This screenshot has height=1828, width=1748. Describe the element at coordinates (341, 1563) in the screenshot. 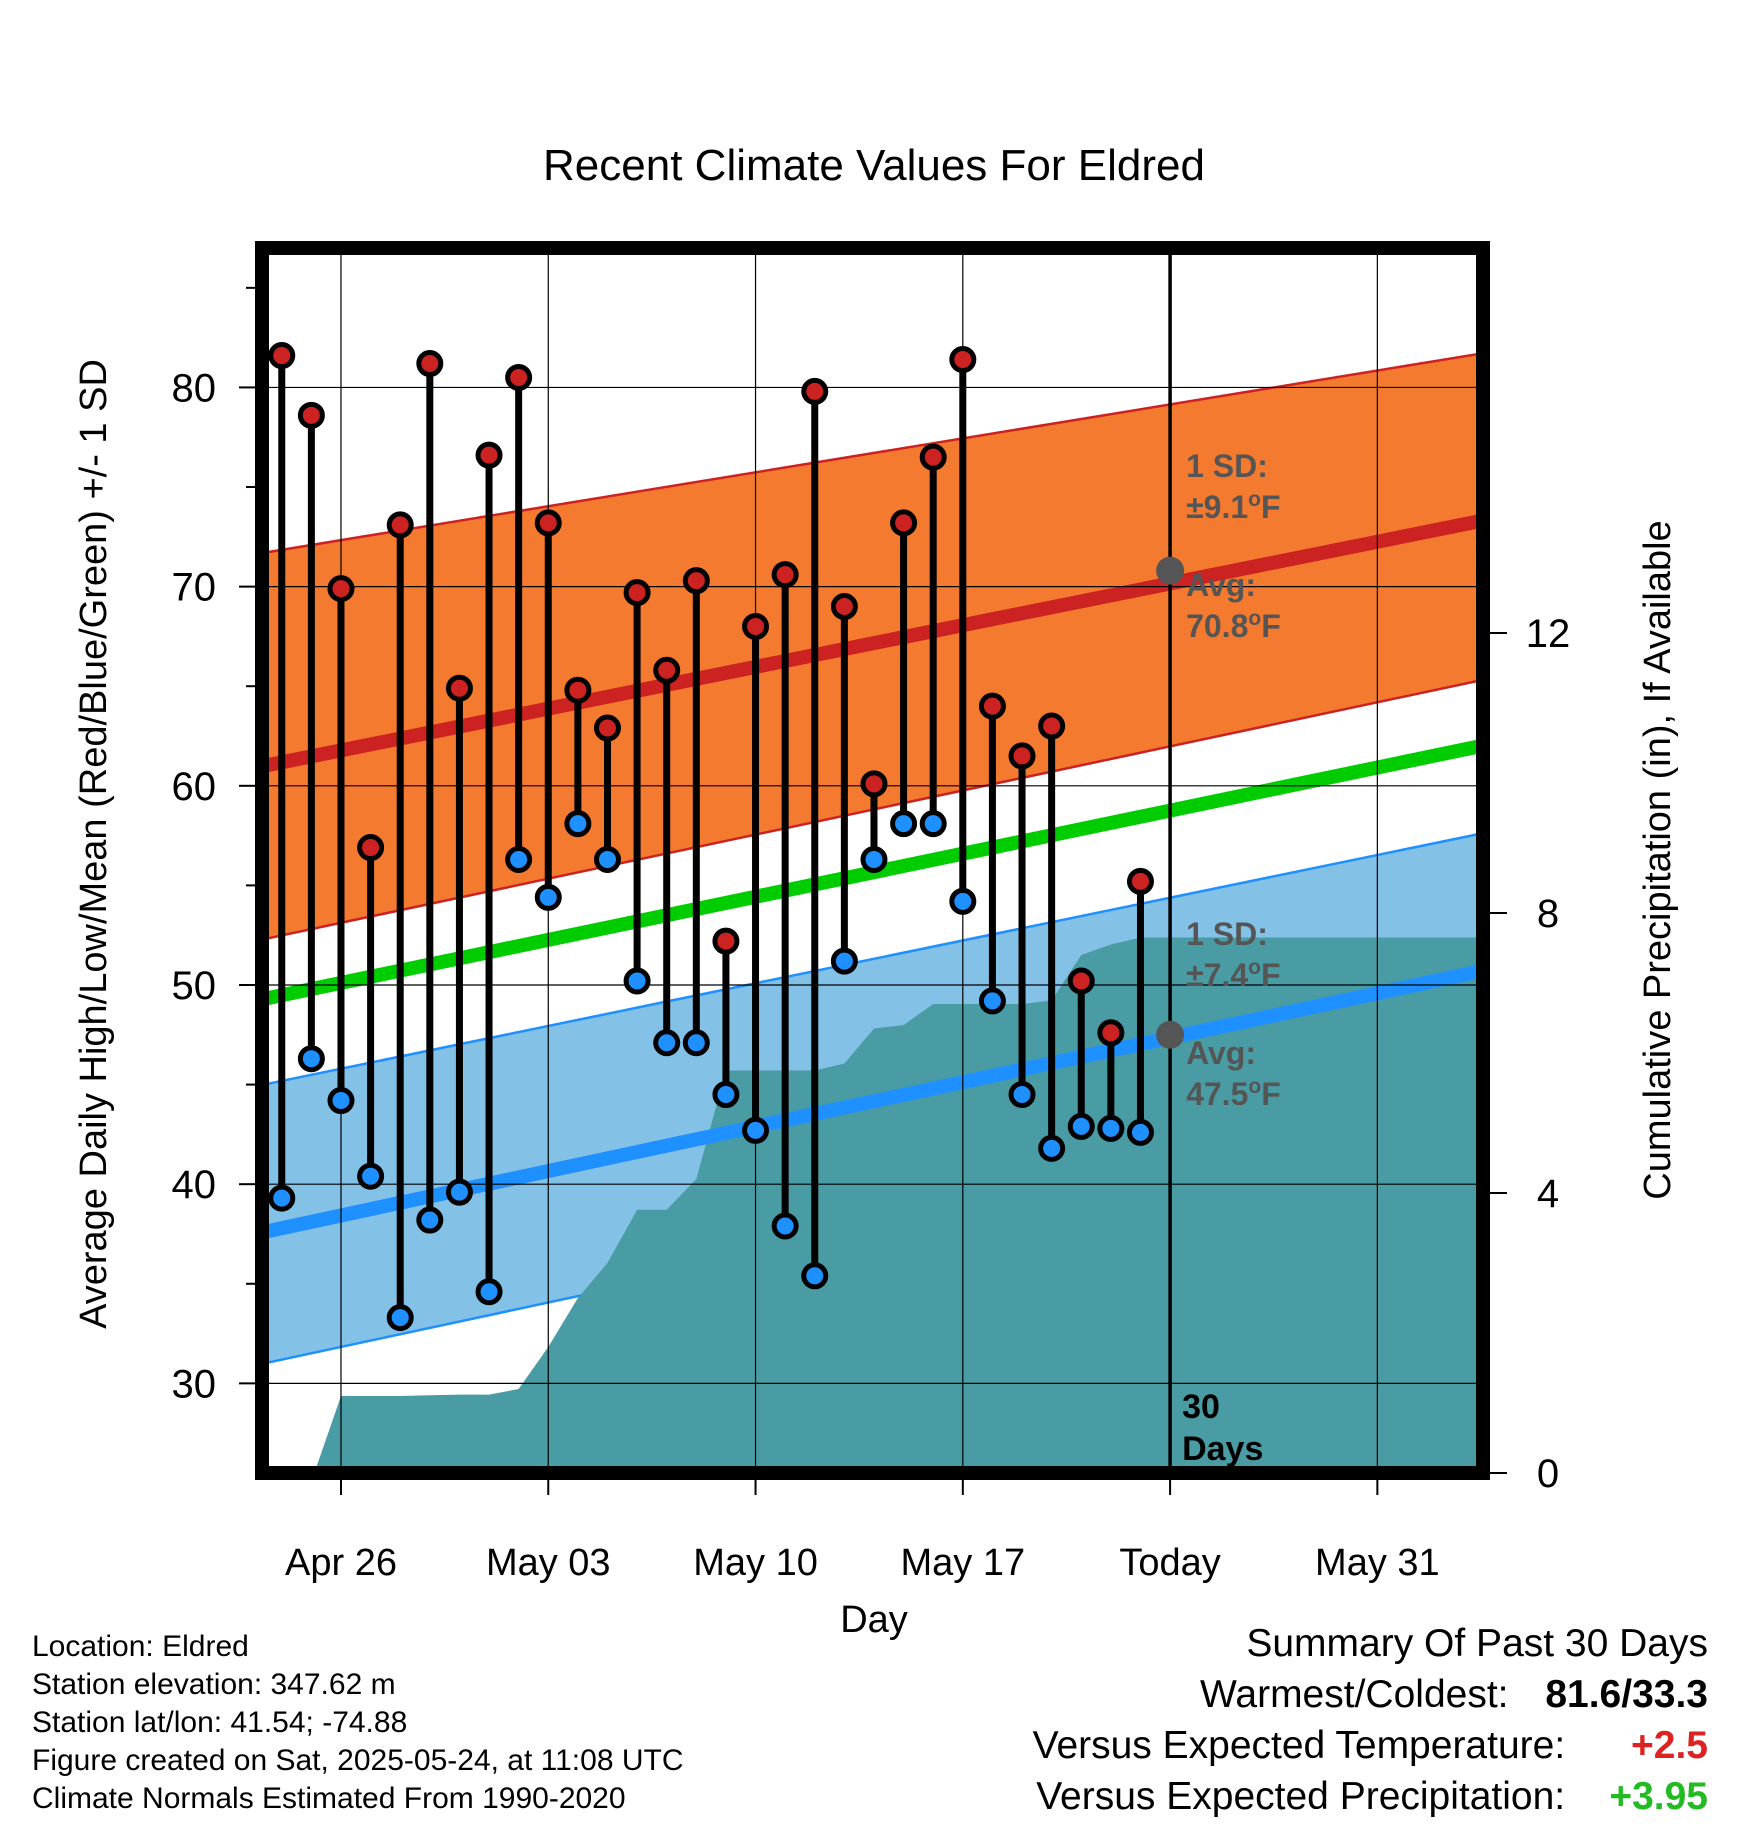

I see `x-tick-label: Apr 26` at that location.